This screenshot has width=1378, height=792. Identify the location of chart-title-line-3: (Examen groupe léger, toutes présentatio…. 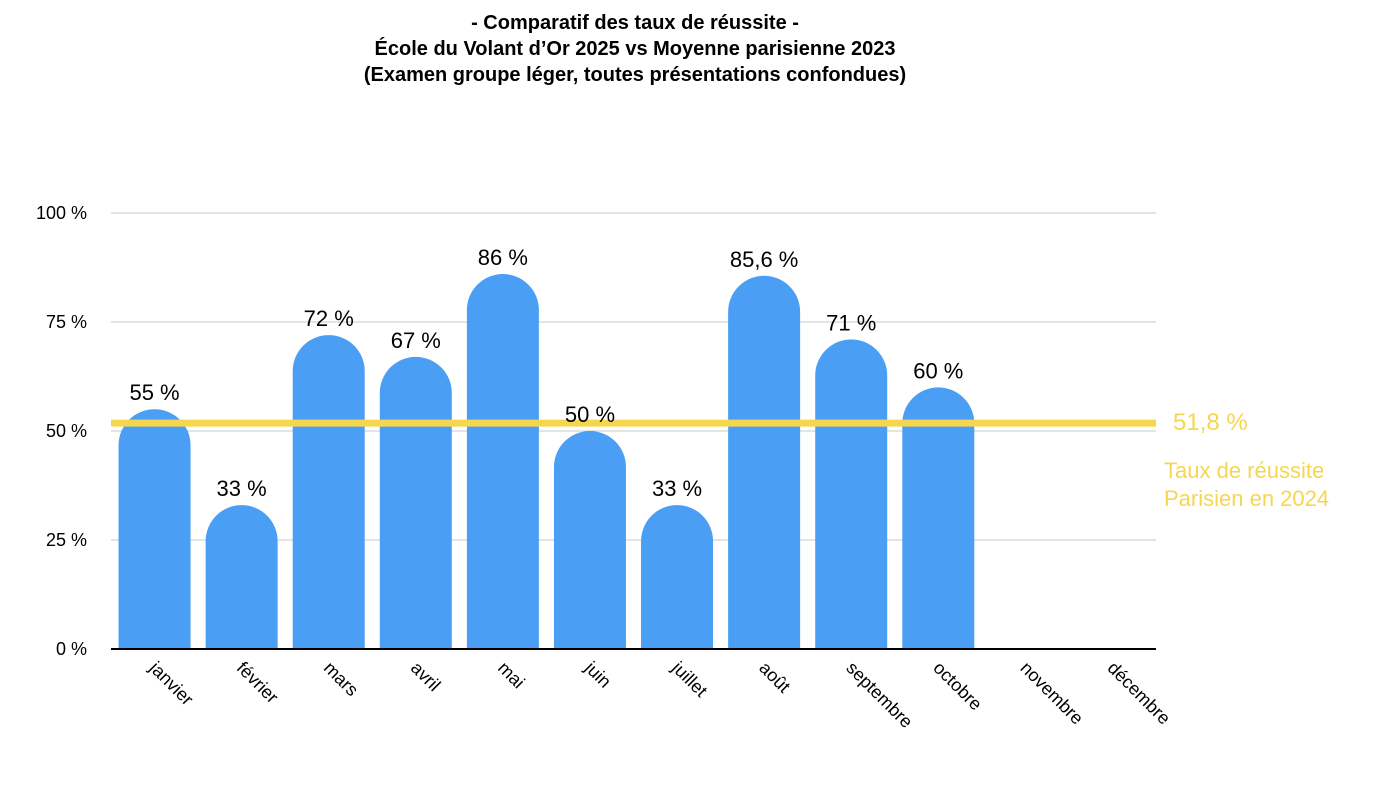
(635, 75).